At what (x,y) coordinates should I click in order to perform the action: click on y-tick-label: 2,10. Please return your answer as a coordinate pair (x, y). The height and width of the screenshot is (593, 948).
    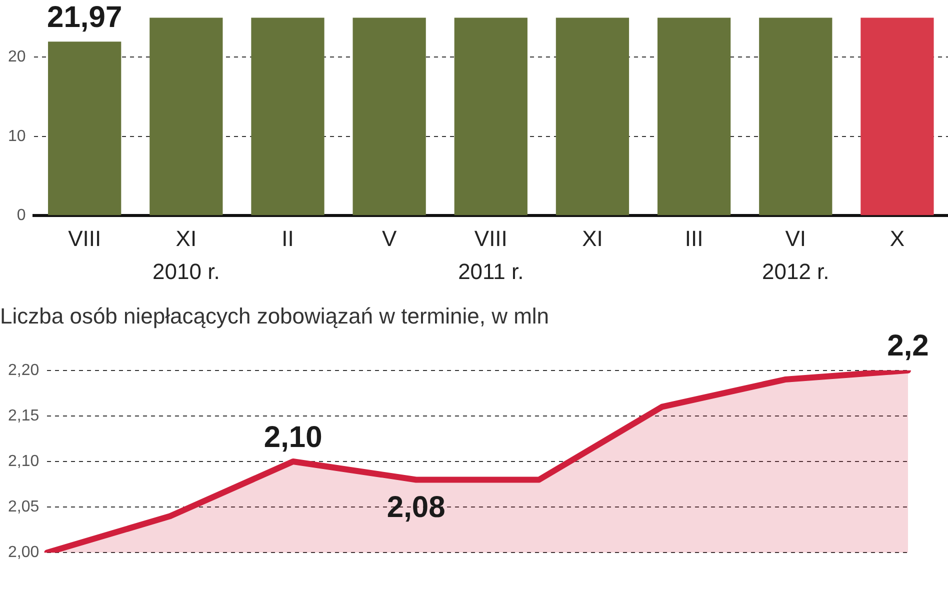
    Looking at the image, I should click on (24, 461).